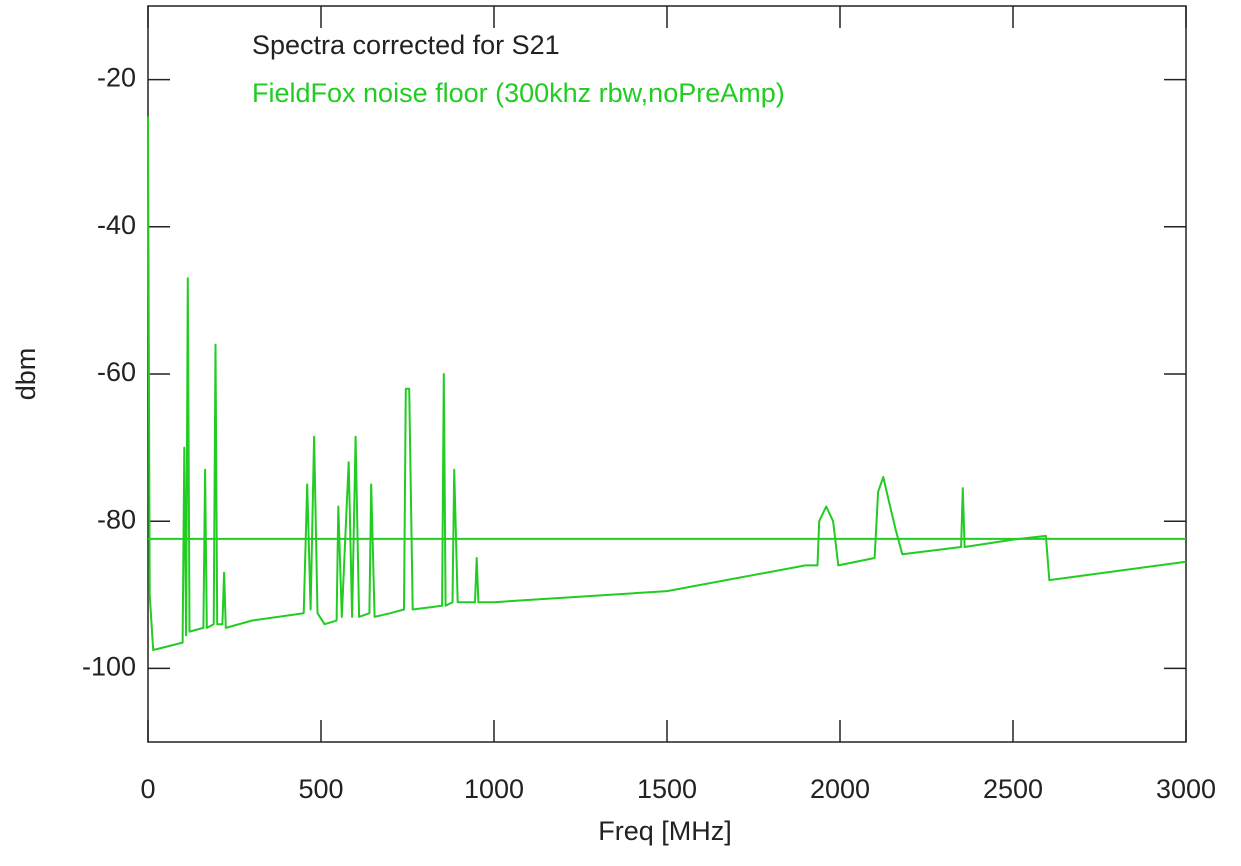 The height and width of the screenshot is (866, 1241). Describe the element at coordinates (116, 225) in the screenshot. I see `y-tick-label: -40` at that location.